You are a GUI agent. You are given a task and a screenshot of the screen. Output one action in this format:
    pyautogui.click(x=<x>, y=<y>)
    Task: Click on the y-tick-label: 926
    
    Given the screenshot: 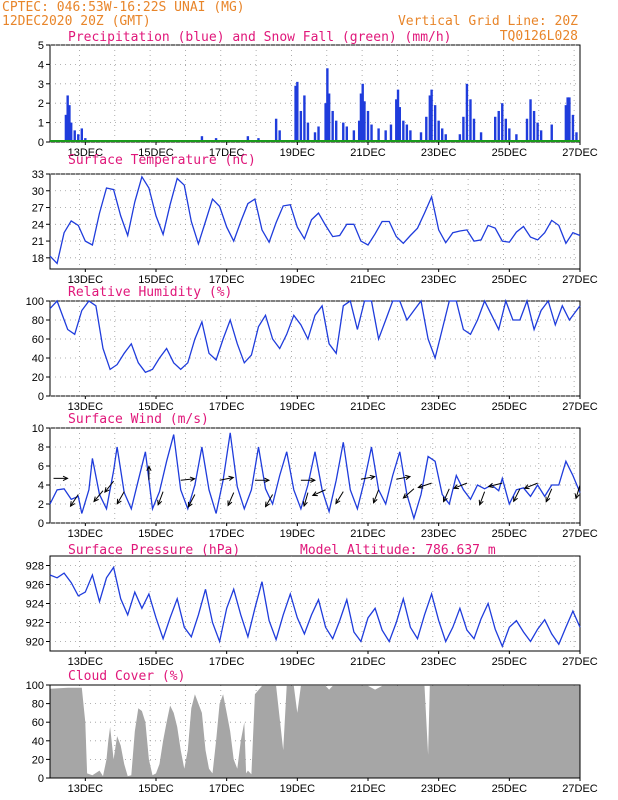 What is the action you would take?
    pyautogui.click(x=35, y=586)
    